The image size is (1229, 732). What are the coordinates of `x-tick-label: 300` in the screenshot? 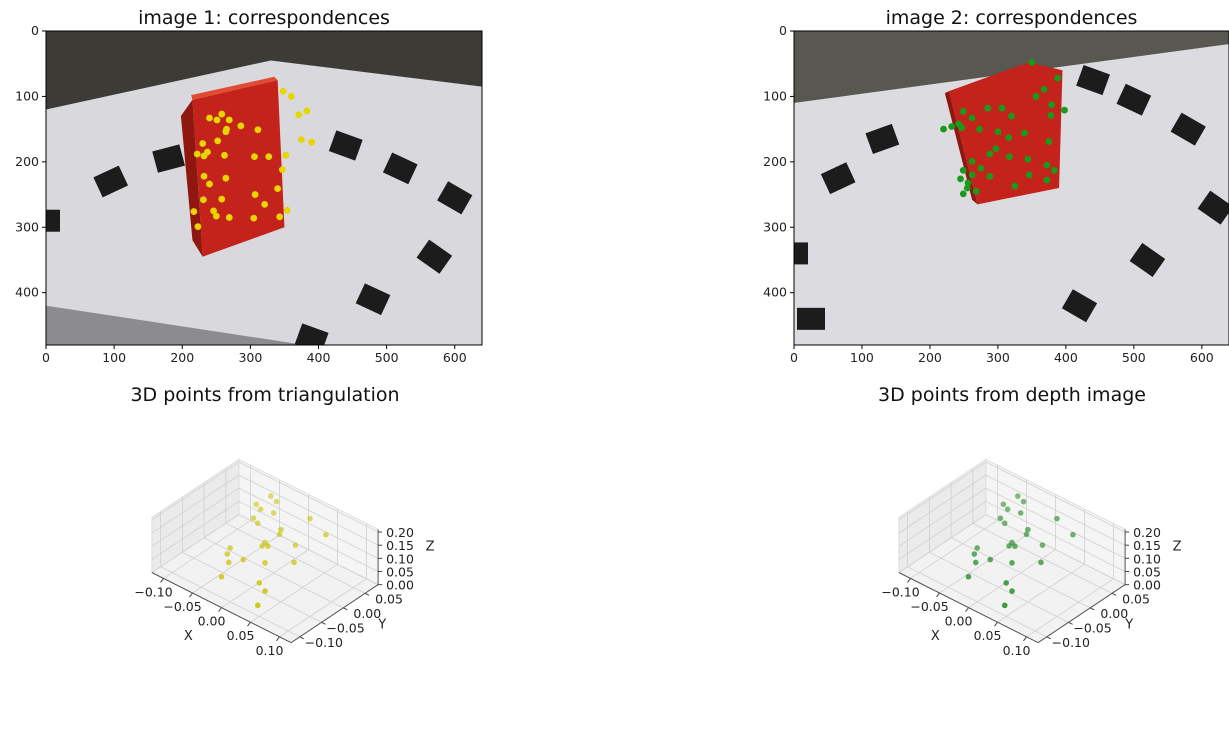 It's located at (998, 357).